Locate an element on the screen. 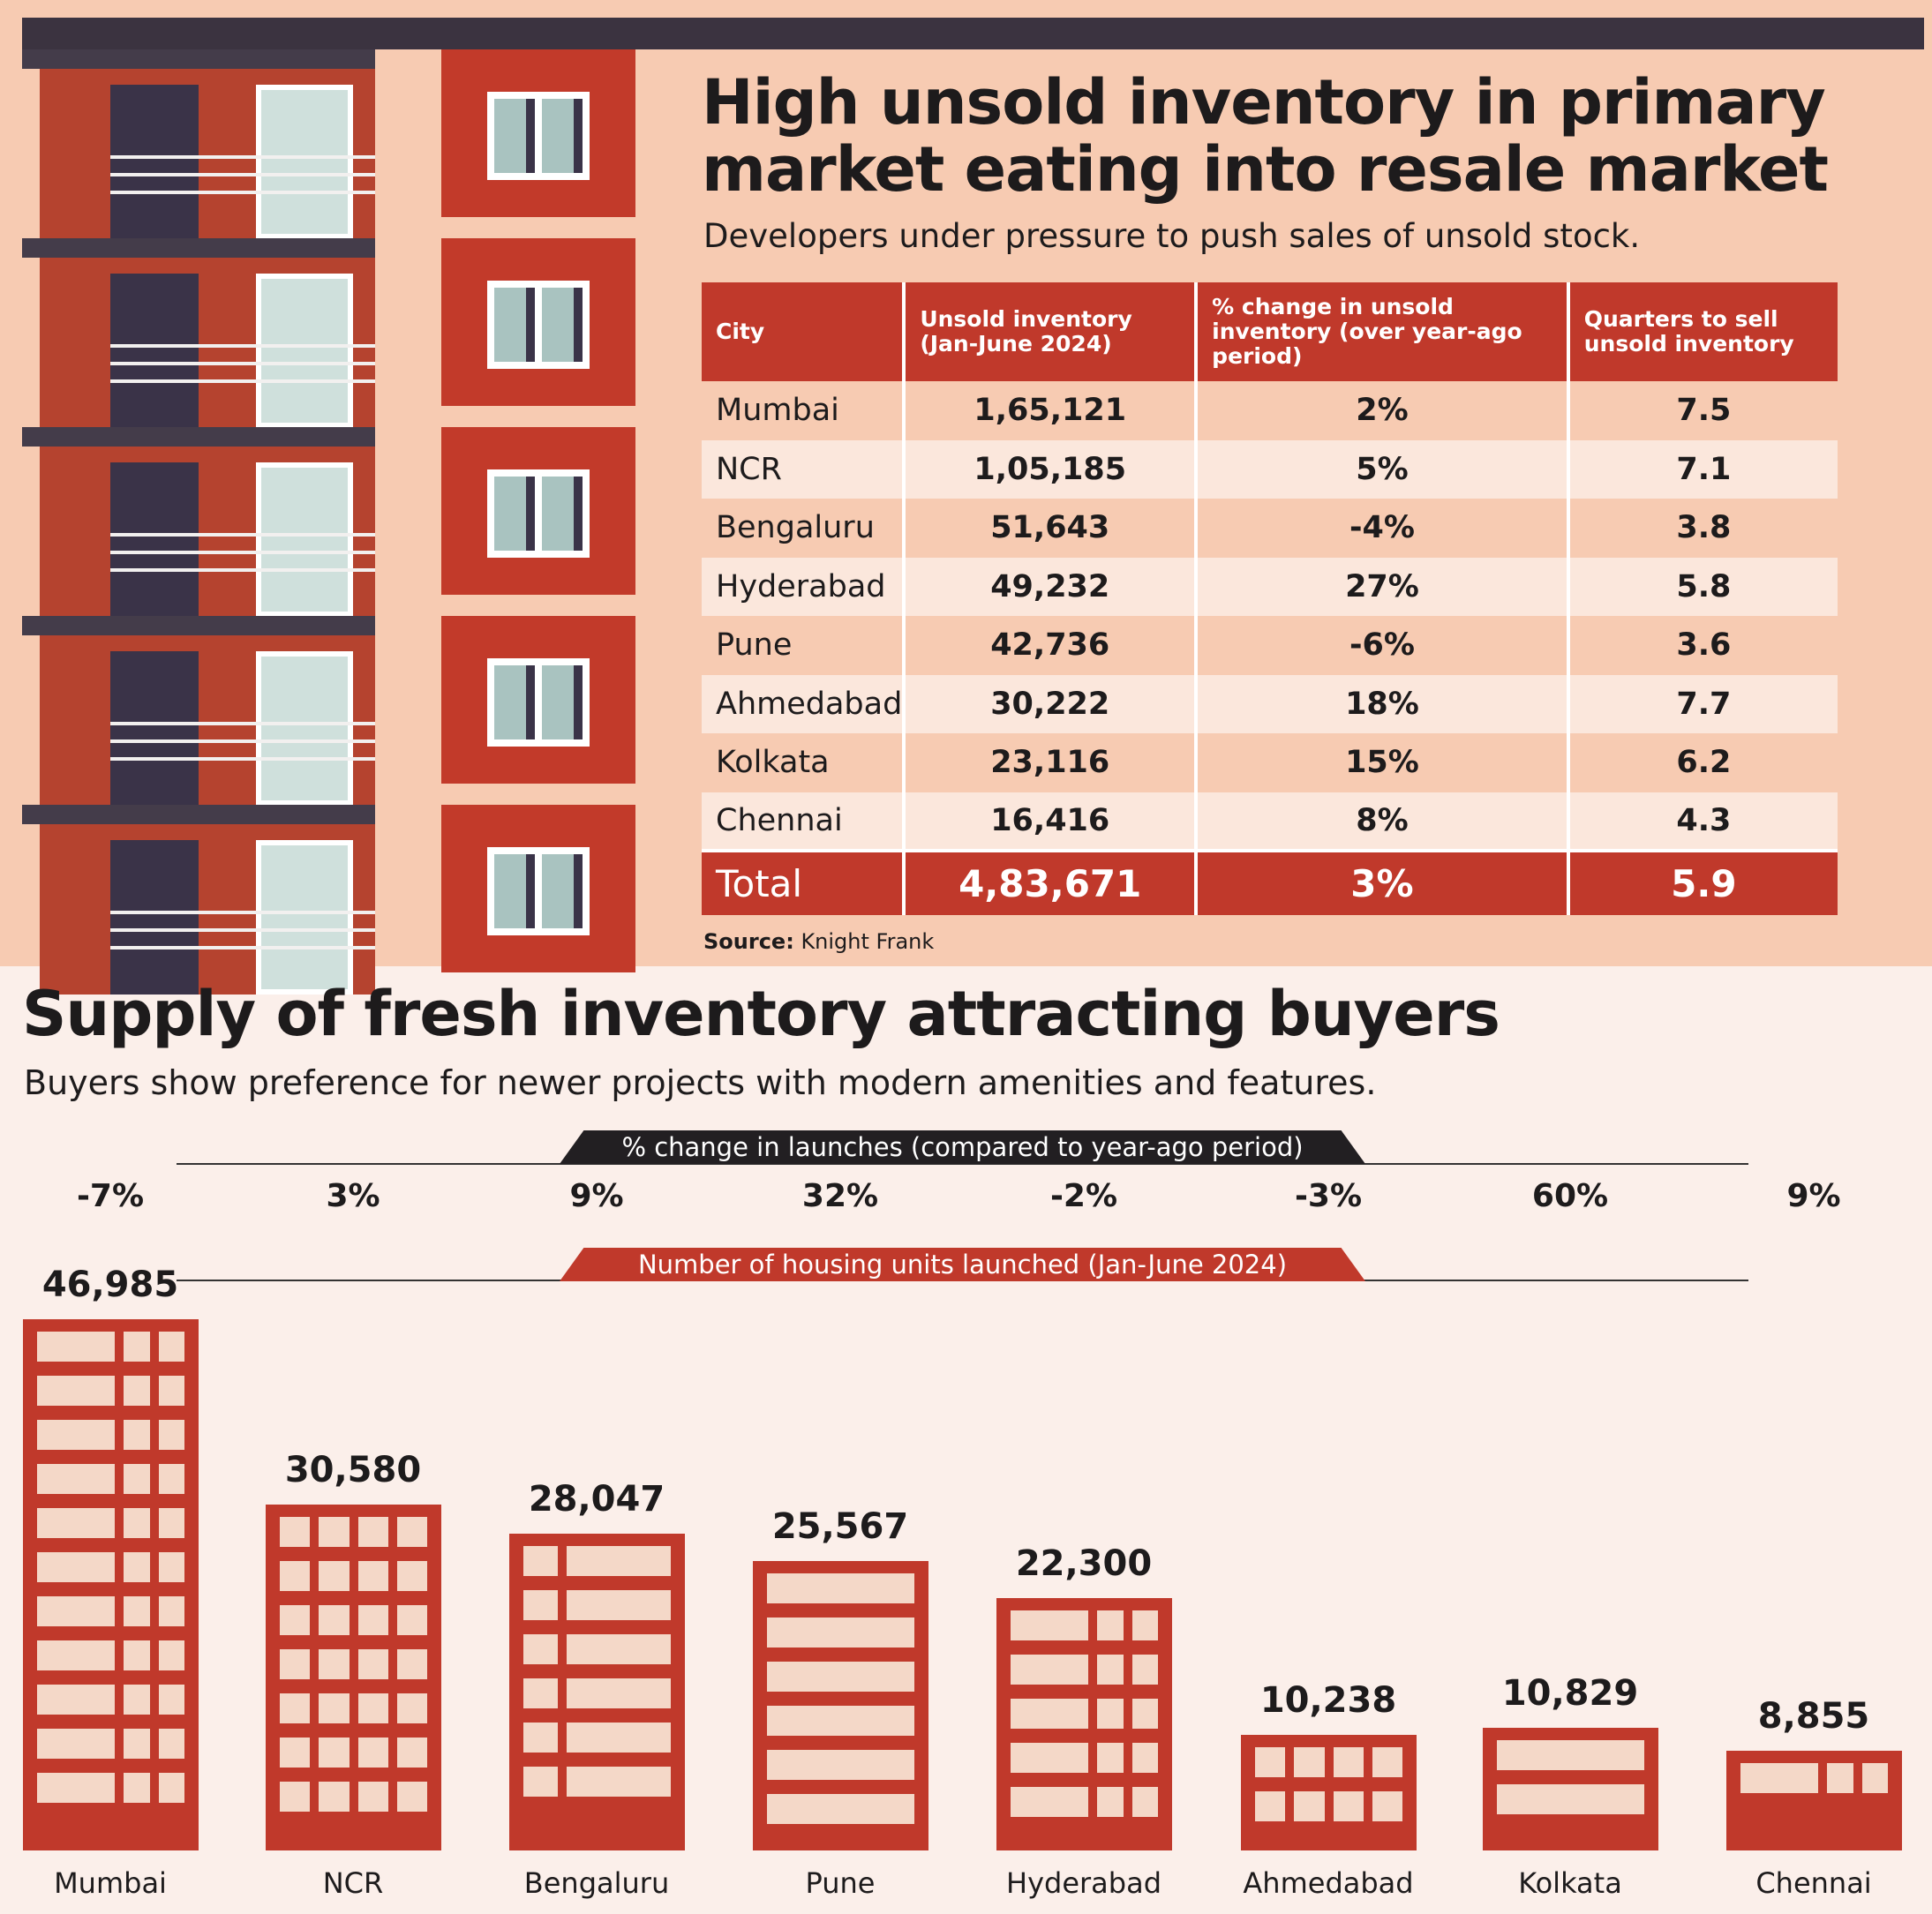 The height and width of the screenshot is (1914, 1932). source-note: Source: Knight Frank is located at coordinates (818, 941).